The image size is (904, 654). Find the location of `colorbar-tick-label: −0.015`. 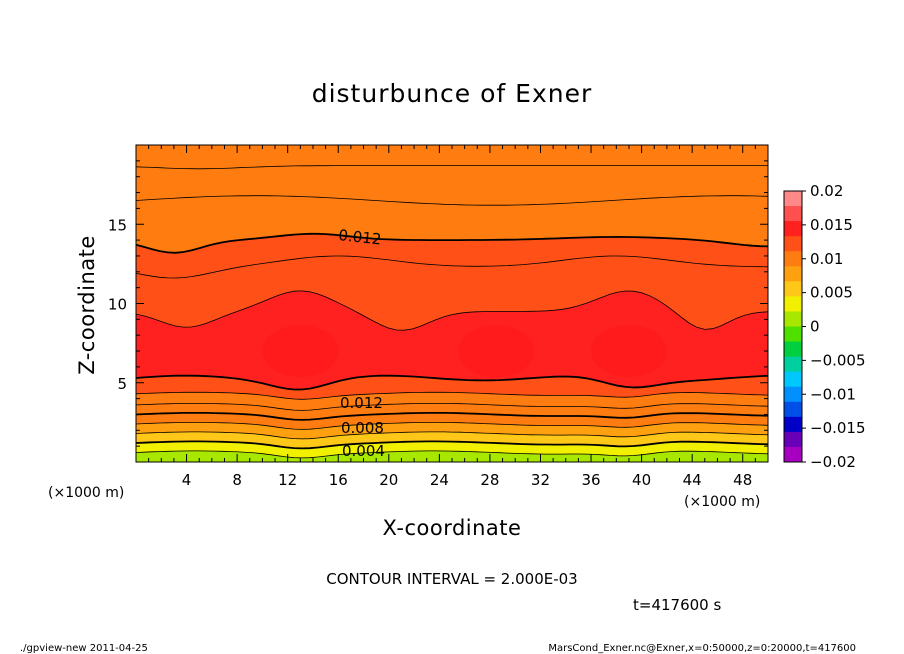

colorbar-tick-label: −0.015 is located at coordinates (838, 428).